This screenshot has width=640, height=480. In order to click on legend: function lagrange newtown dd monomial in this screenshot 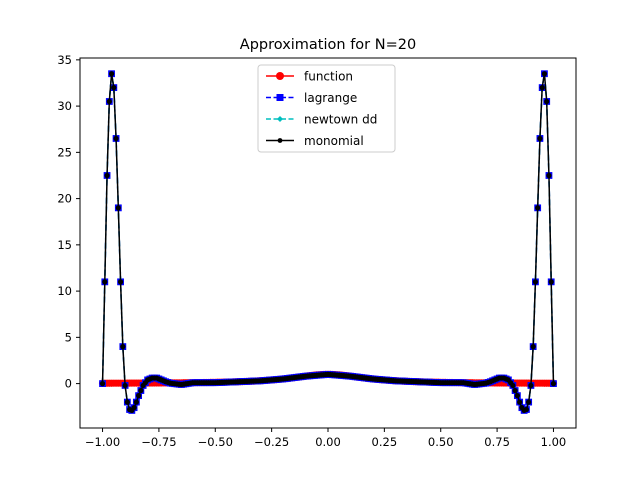, I will do `click(326, 108)`.